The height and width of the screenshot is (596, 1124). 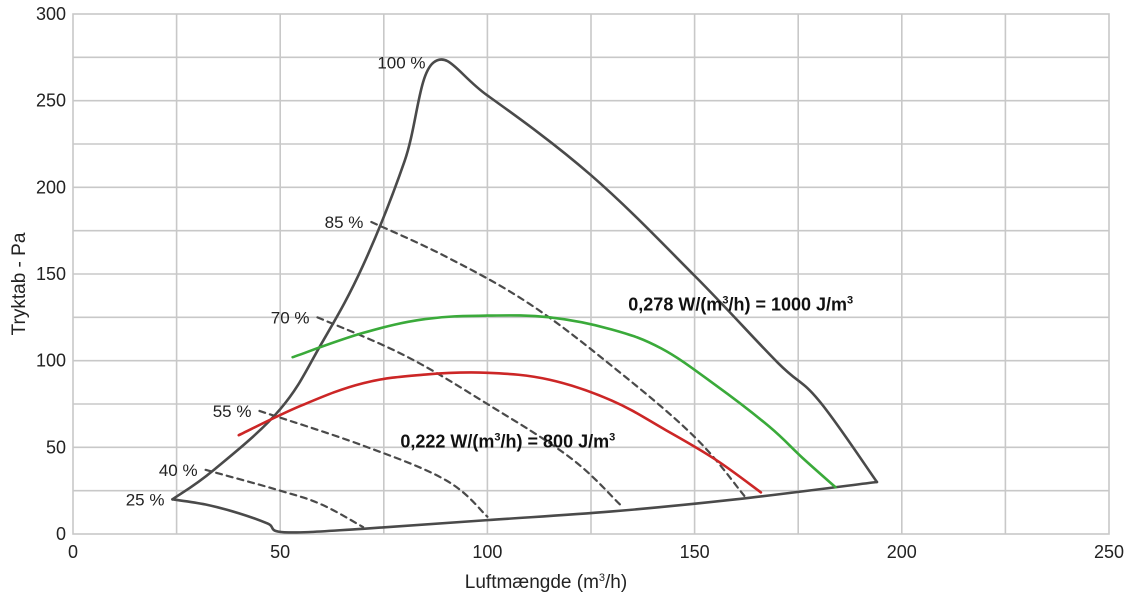 What do you see at coordinates (507, 441) in the screenshot?
I see `power-annotation: 0,222 W/(m3/h) = 800 J/m3` at bounding box center [507, 441].